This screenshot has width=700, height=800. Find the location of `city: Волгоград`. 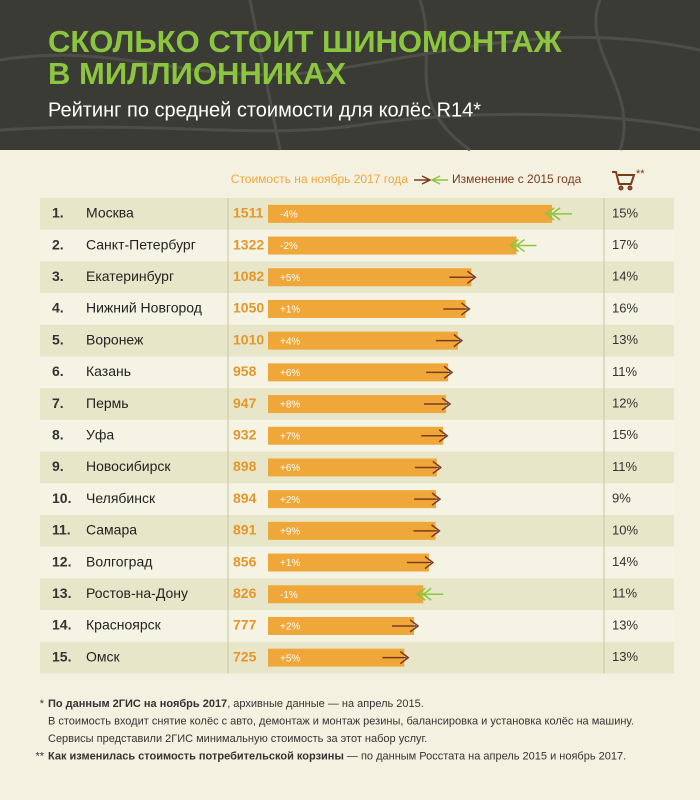

city: Волгоград is located at coordinates (119, 561).